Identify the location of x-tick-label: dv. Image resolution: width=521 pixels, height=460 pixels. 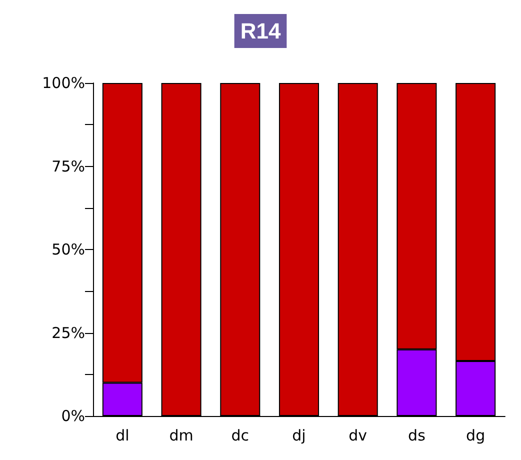
(358, 435).